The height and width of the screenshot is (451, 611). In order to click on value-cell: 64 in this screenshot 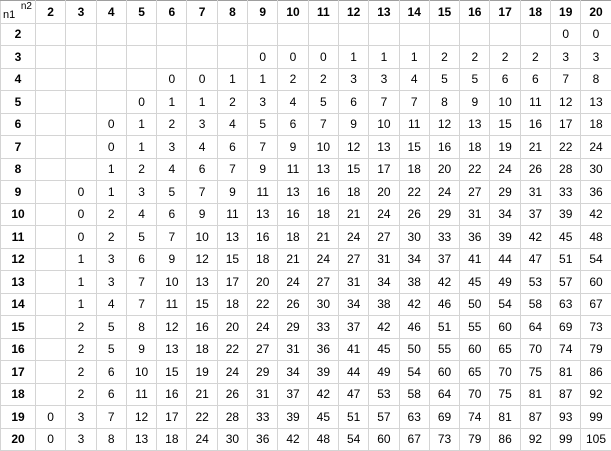, I will do `click(444, 394)`.